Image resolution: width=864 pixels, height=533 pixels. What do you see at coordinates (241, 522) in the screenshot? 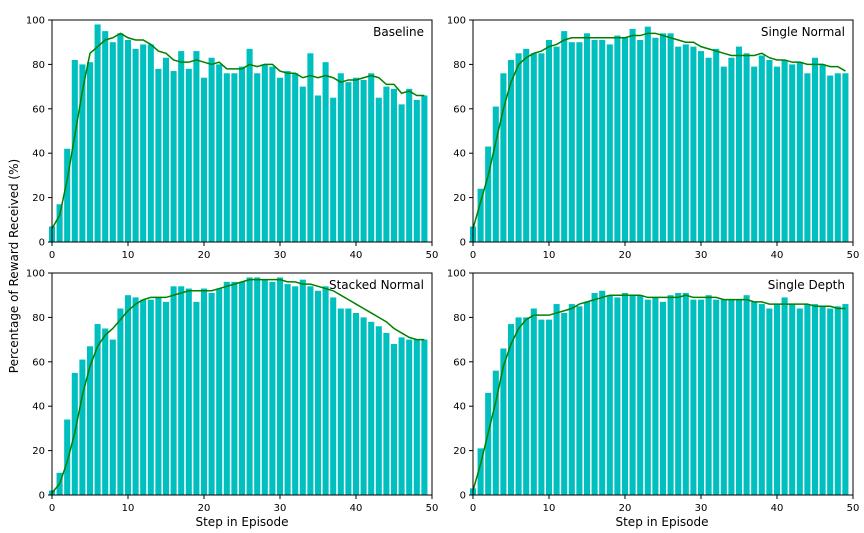
I see `x-axis-label-left: Step in Episode` at bounding box center [241, 522].